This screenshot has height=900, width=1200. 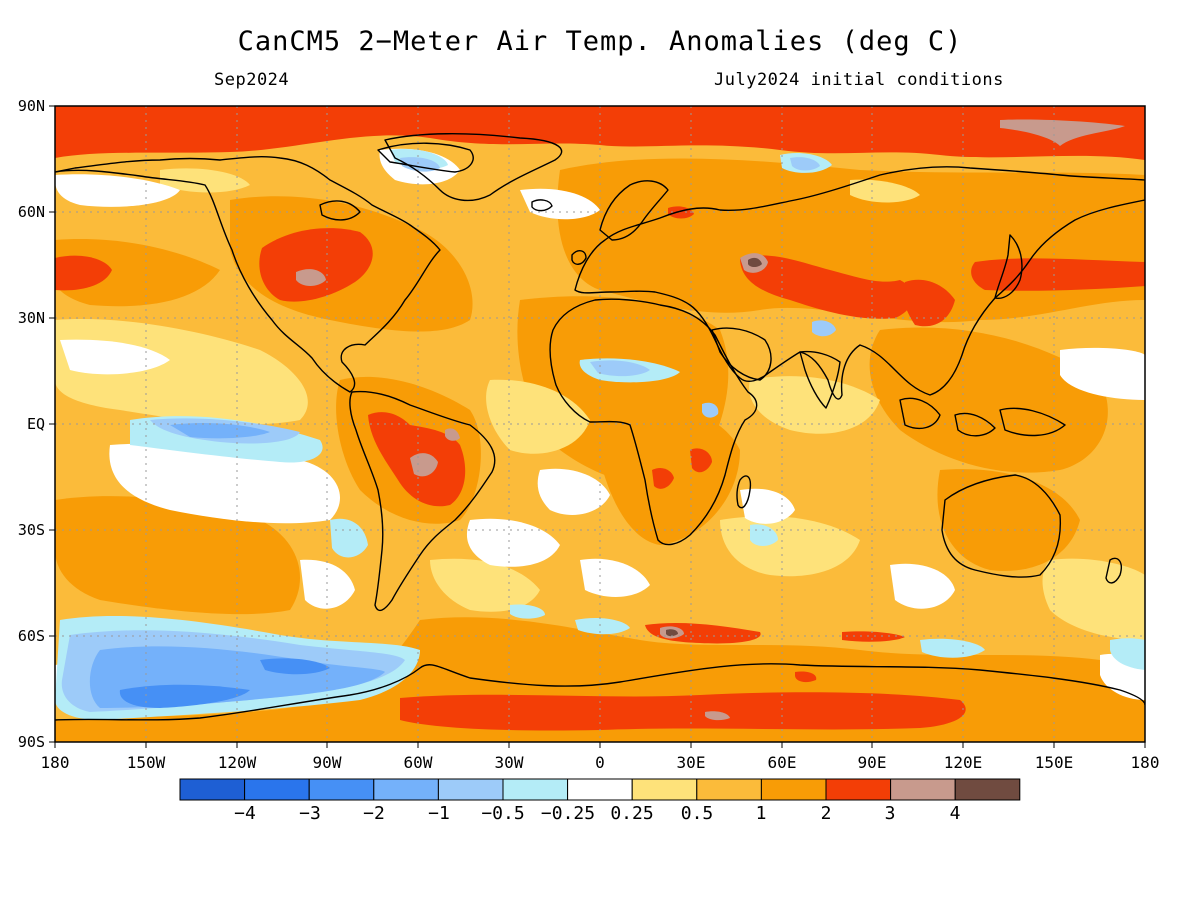 I want to click on lon-label-60e: 60E, so click(x=782, y=762).